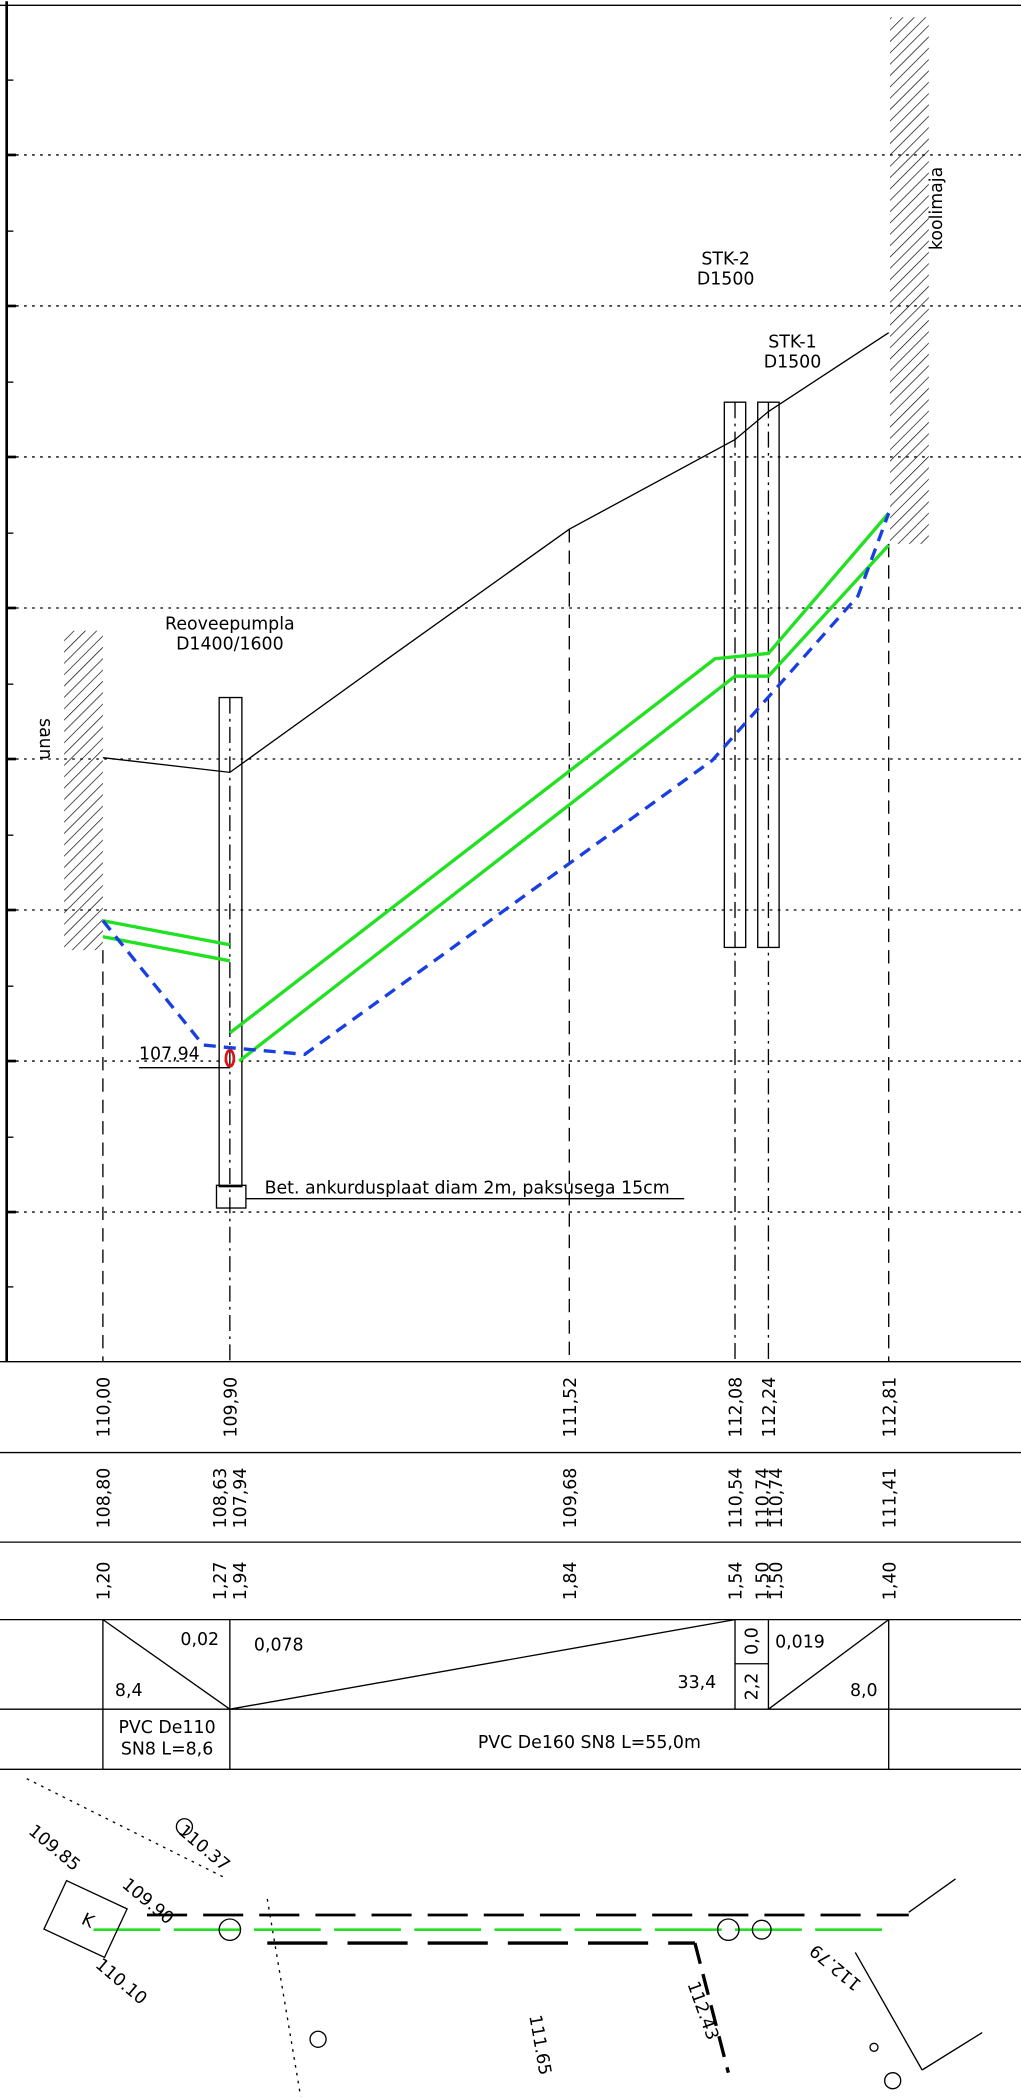  What do you see at coordinates (703, 2011) in the screenshot?
I see `plan-label: 112.43` at bounding box center [703, 2011].